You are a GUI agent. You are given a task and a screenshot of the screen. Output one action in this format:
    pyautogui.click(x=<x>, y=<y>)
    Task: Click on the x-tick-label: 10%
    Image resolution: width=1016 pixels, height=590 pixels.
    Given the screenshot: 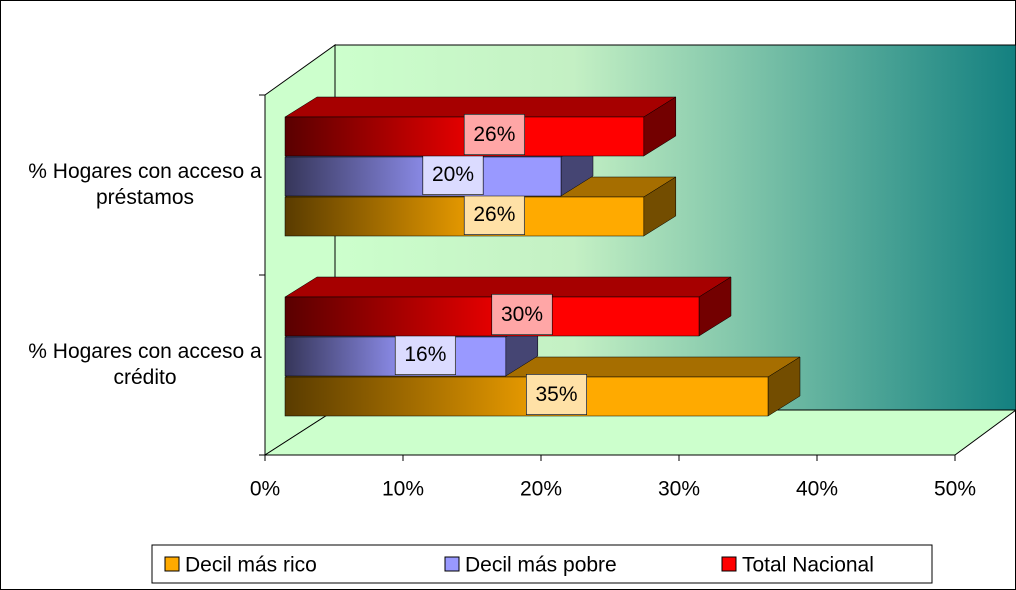 What is the action you would take?
    pyautogui.click(x=403, y=489)
    